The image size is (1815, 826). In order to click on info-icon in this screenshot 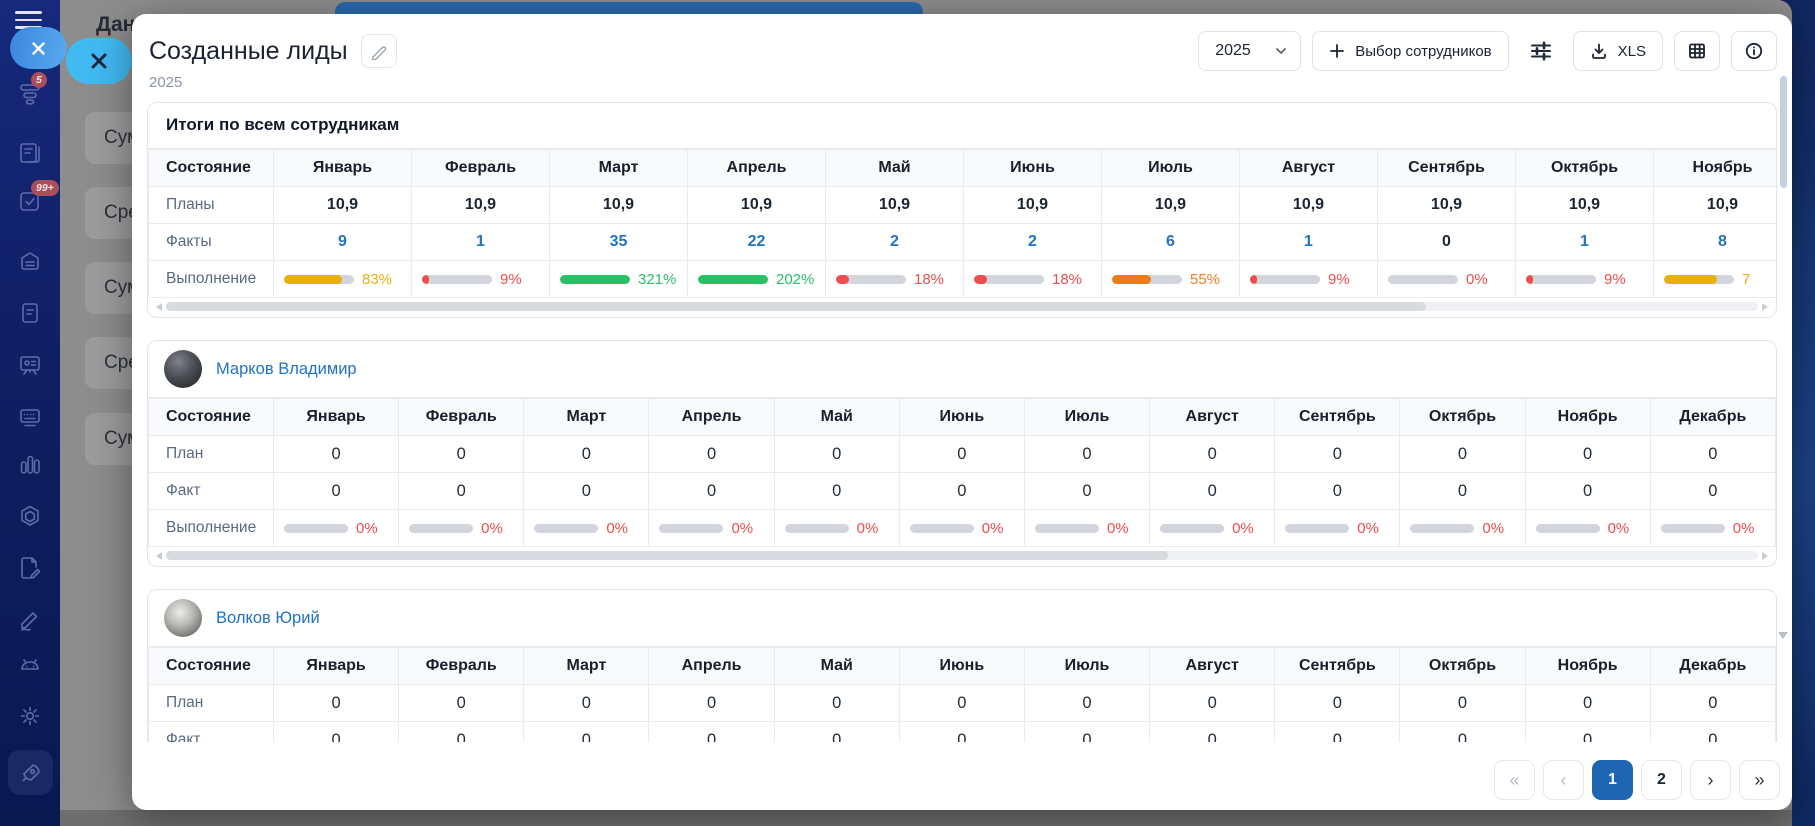, I will do `click(1754, 51)`.